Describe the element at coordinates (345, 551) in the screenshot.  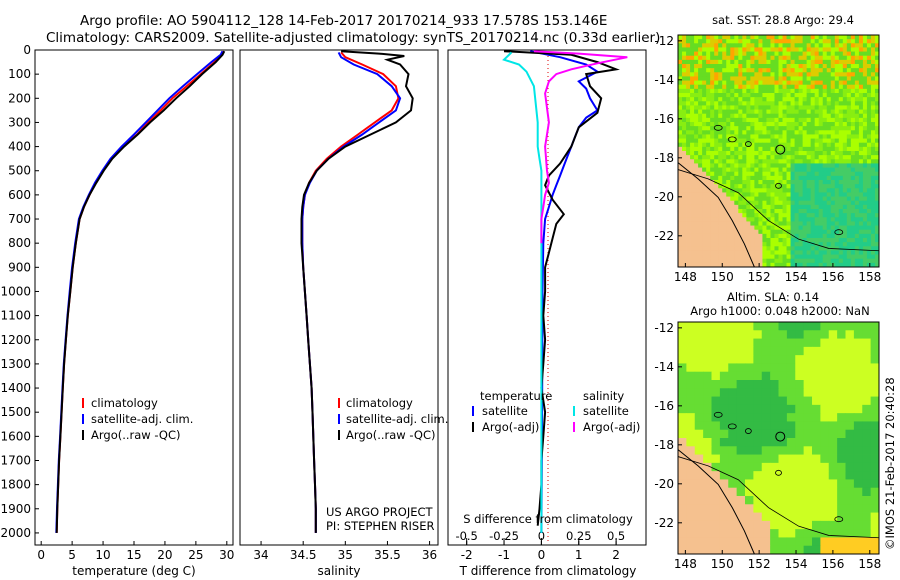
I see `salinity-tick-labels: 34 34.5 35 35.5 36` at that location.